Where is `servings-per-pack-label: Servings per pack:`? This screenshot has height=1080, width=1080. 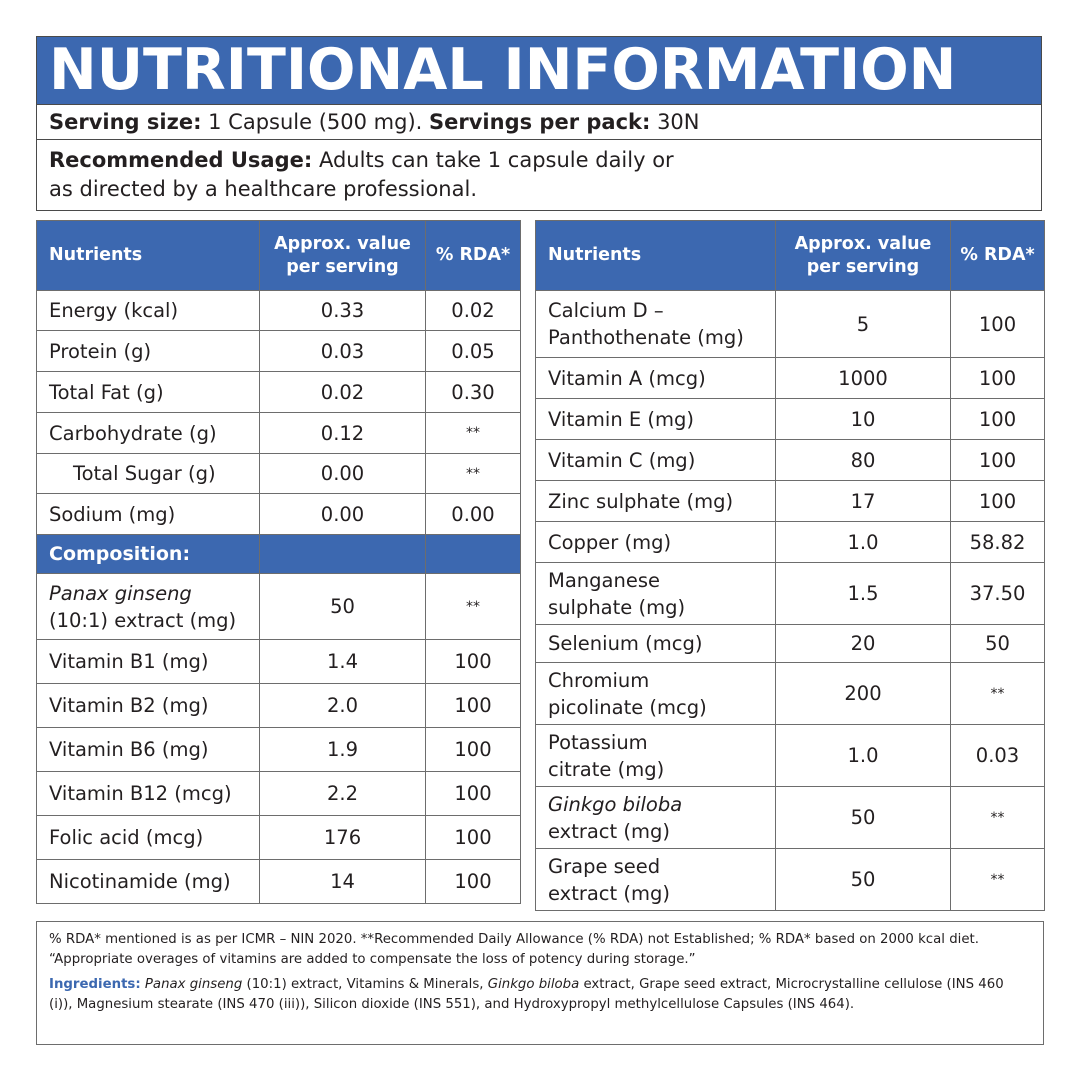
servings-per-pack-label: Servings per pack: is located at coordinates (540, 122).